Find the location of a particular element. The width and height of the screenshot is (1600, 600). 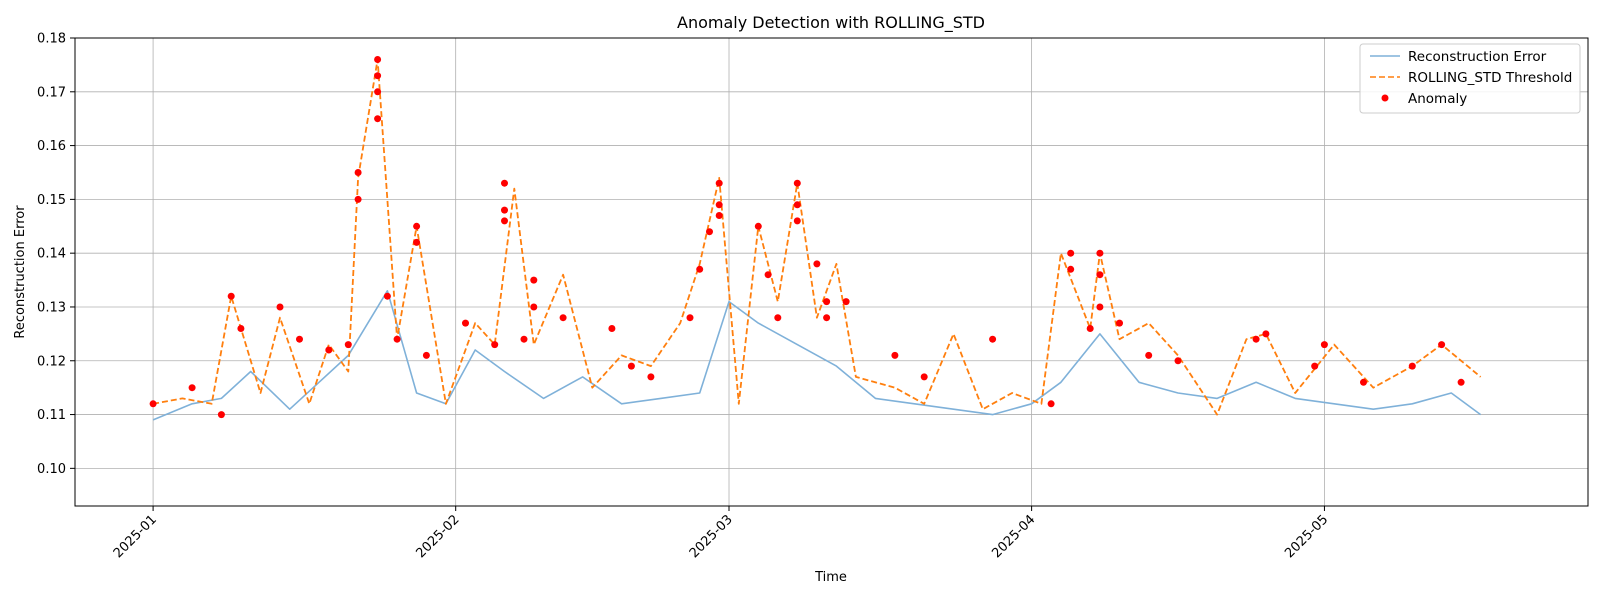

y-tick-label: 0.13 is located at coordinates (51, 307).